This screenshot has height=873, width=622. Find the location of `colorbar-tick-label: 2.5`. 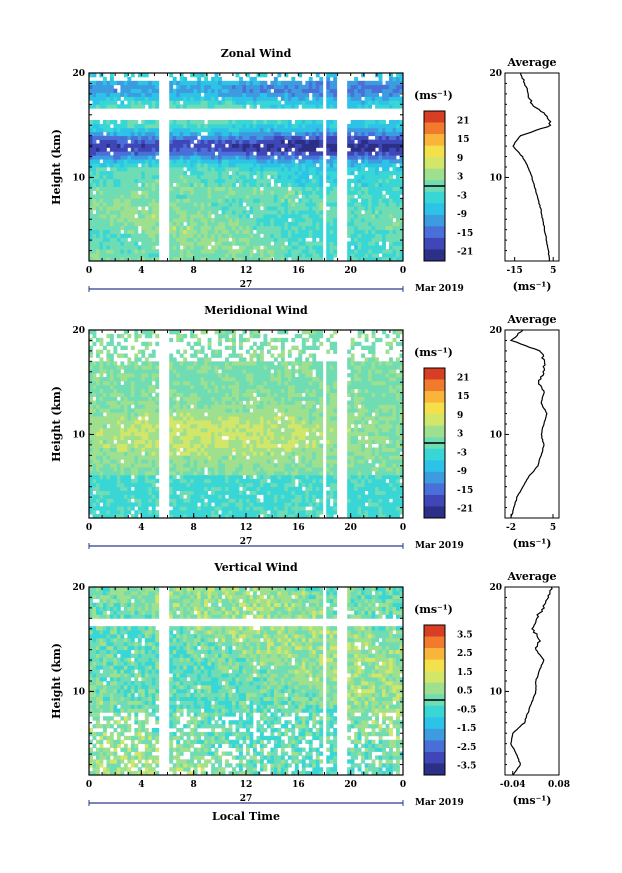

colorbar-tick-label: 2.5 is located at coordinates (465, 654).